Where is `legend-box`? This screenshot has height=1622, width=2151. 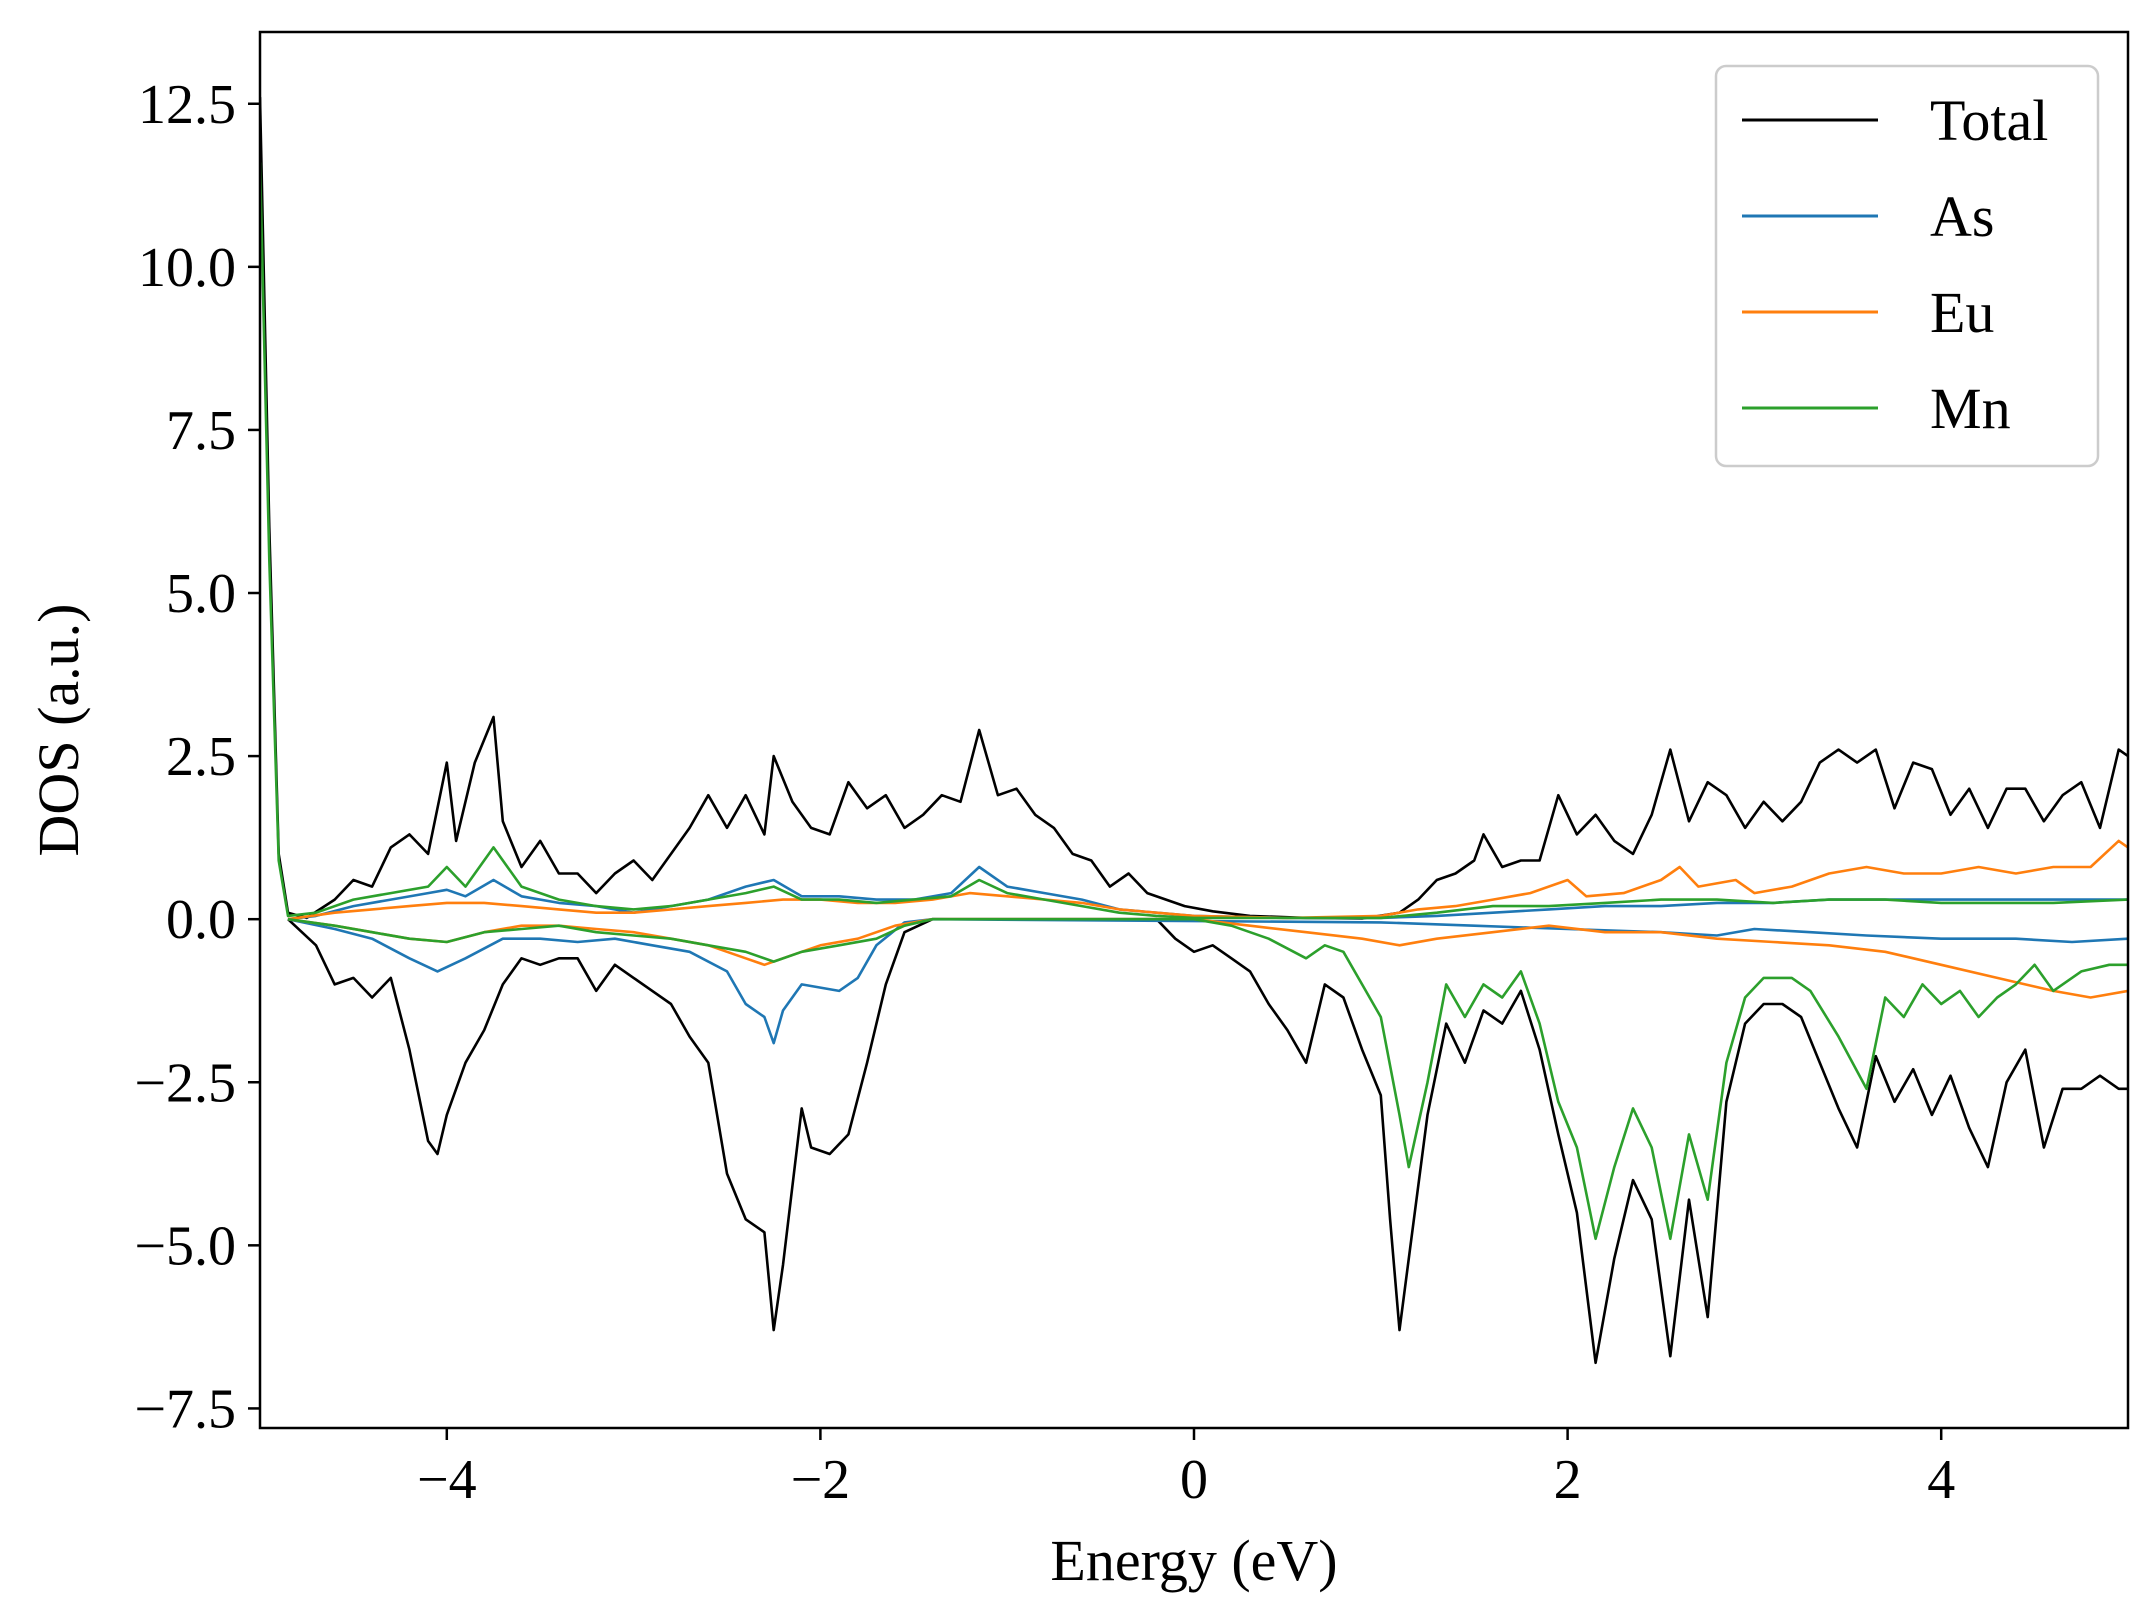
legend-box is located at coordinates (1907, 266).